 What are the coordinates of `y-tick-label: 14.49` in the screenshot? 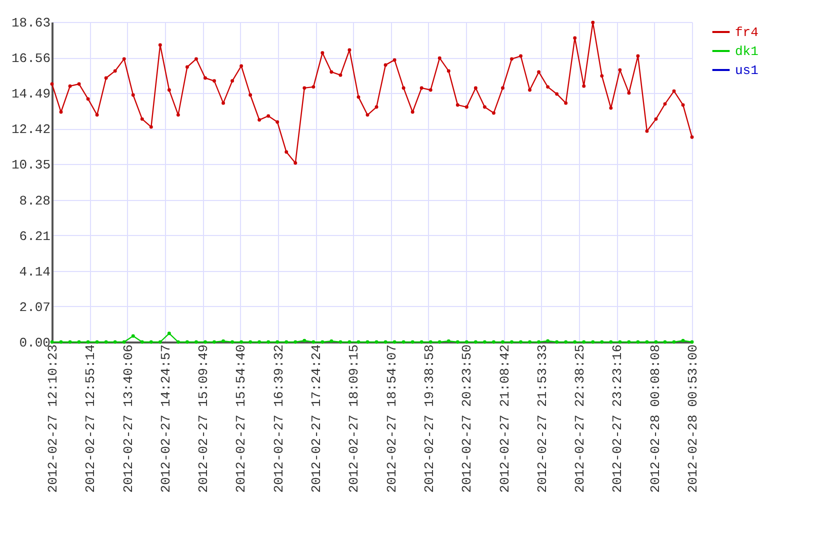 It's located at (30, 94).